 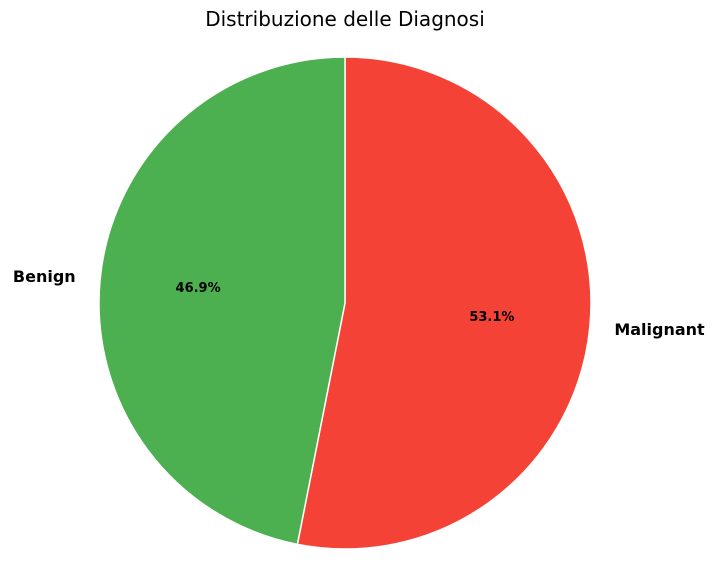 What do you see at coordinates (345, 19) in the screenshot?
I see `chart-title: Distribuzione delle Diagnosi` at bounding box center [345, 19].